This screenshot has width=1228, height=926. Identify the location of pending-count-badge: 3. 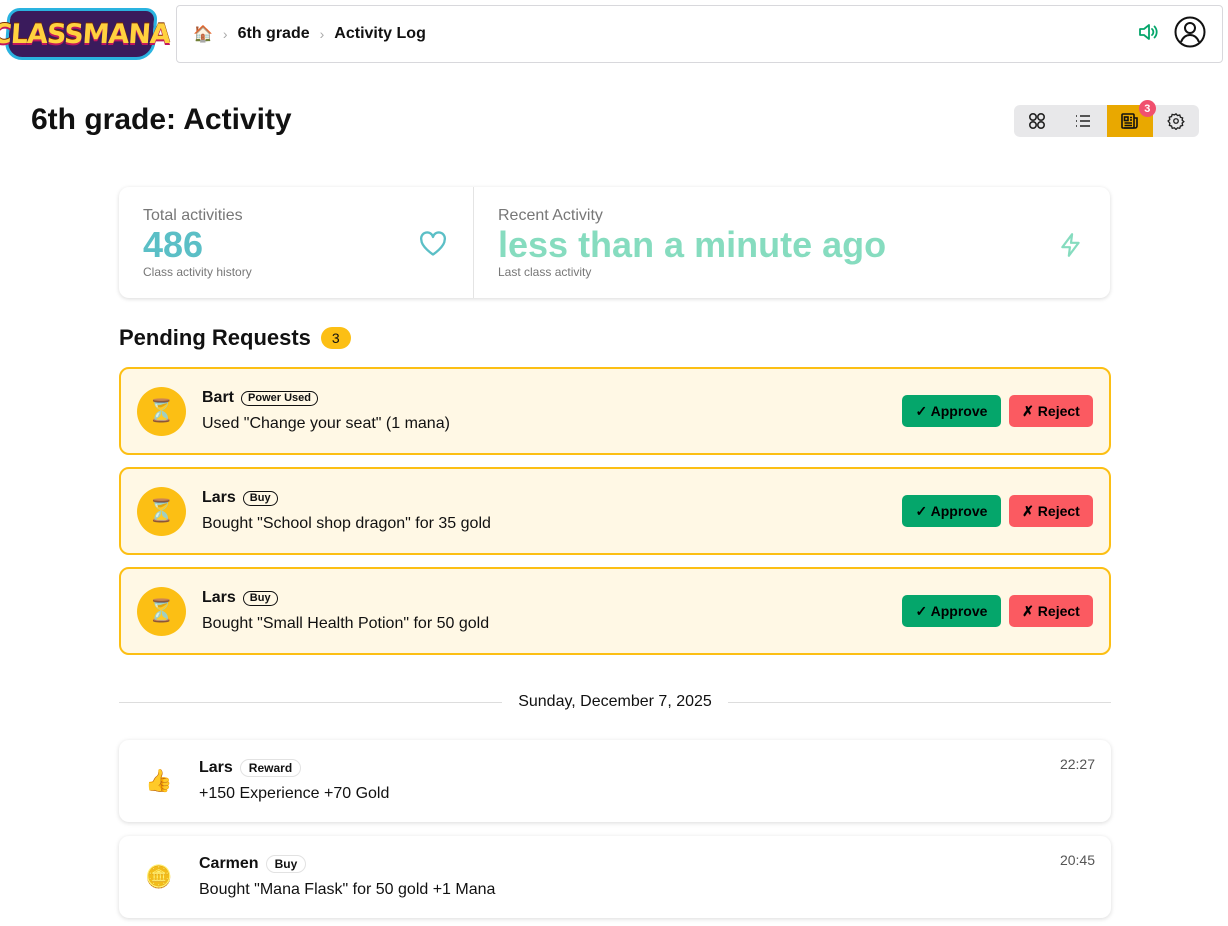
(335, 338).